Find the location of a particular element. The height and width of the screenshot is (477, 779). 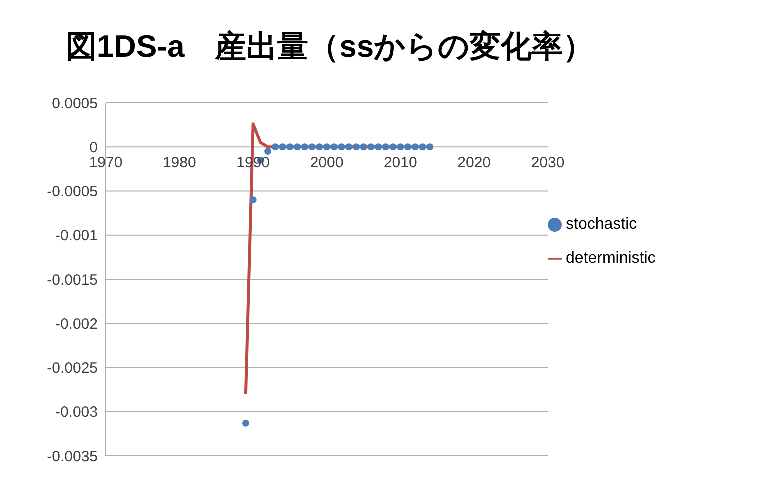

y-tick-label: -0.0035 is located at coordinates (72, 457).